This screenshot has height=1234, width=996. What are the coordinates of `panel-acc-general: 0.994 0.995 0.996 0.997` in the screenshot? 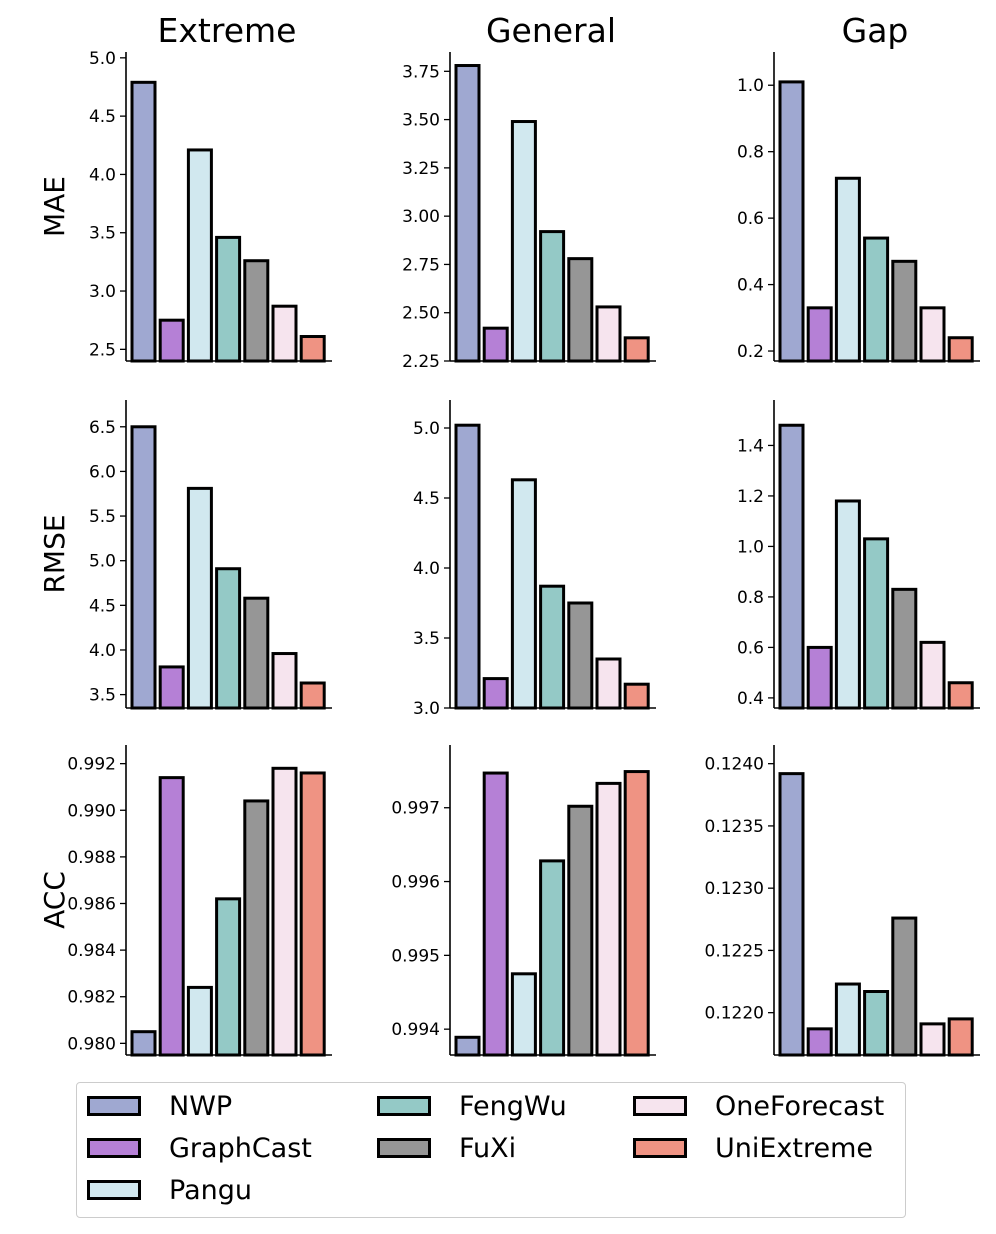 It's located at (523, 901).